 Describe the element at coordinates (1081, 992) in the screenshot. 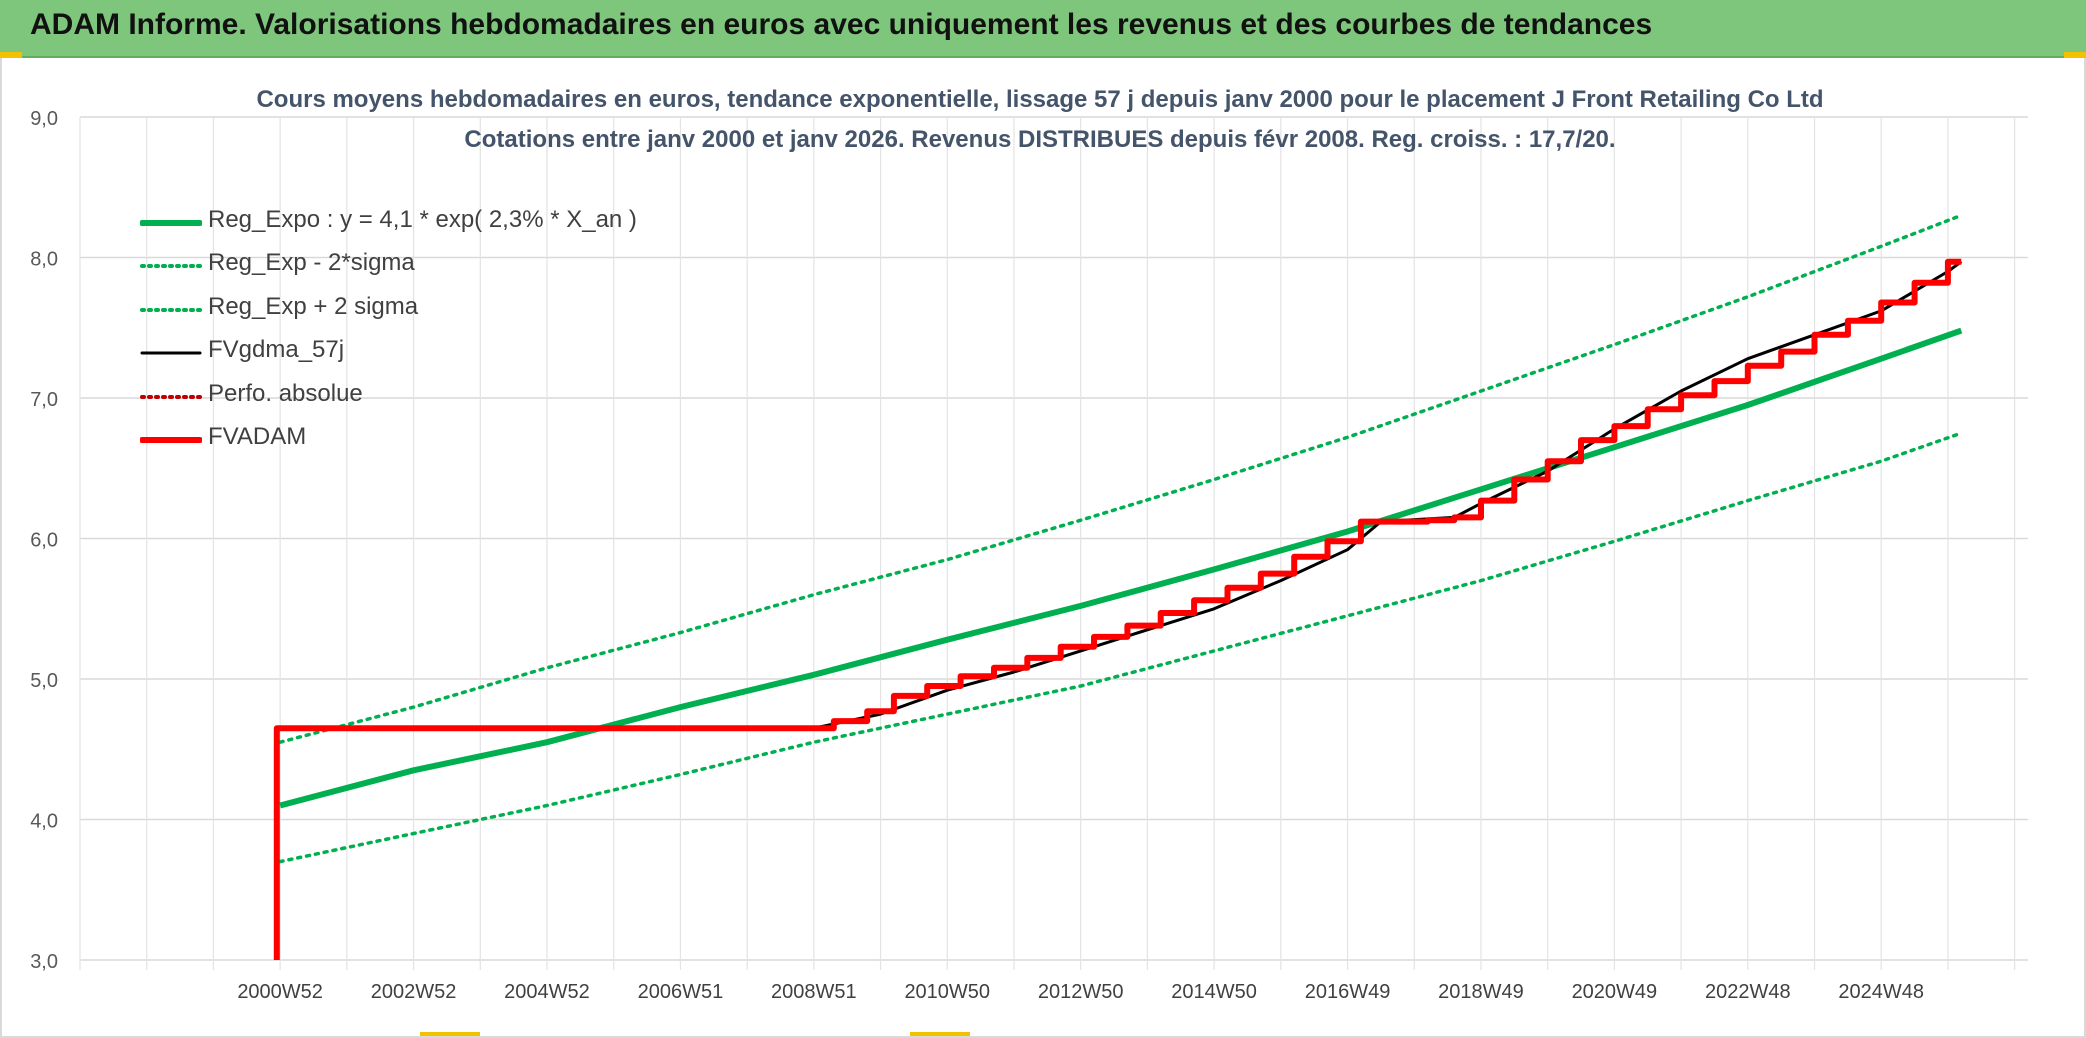

I see `x-tick-label: 2012W50` at that location.